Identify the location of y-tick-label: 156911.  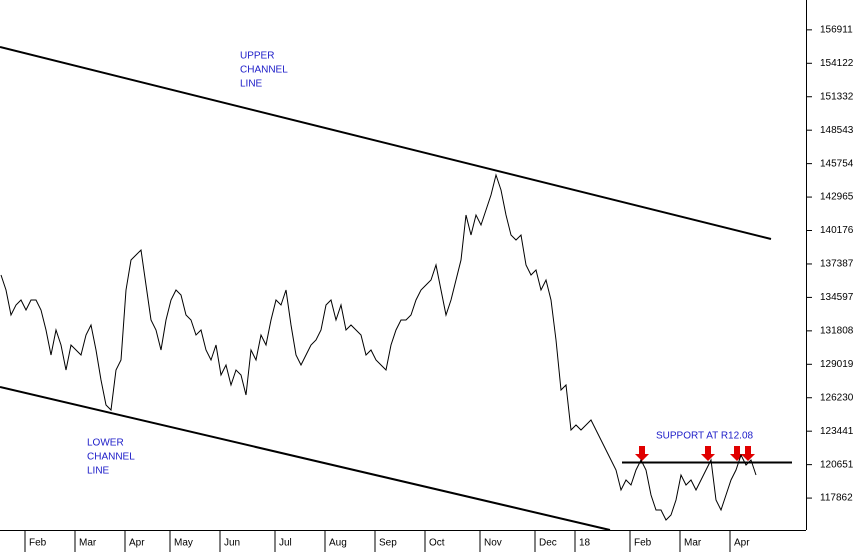
(836, 29).